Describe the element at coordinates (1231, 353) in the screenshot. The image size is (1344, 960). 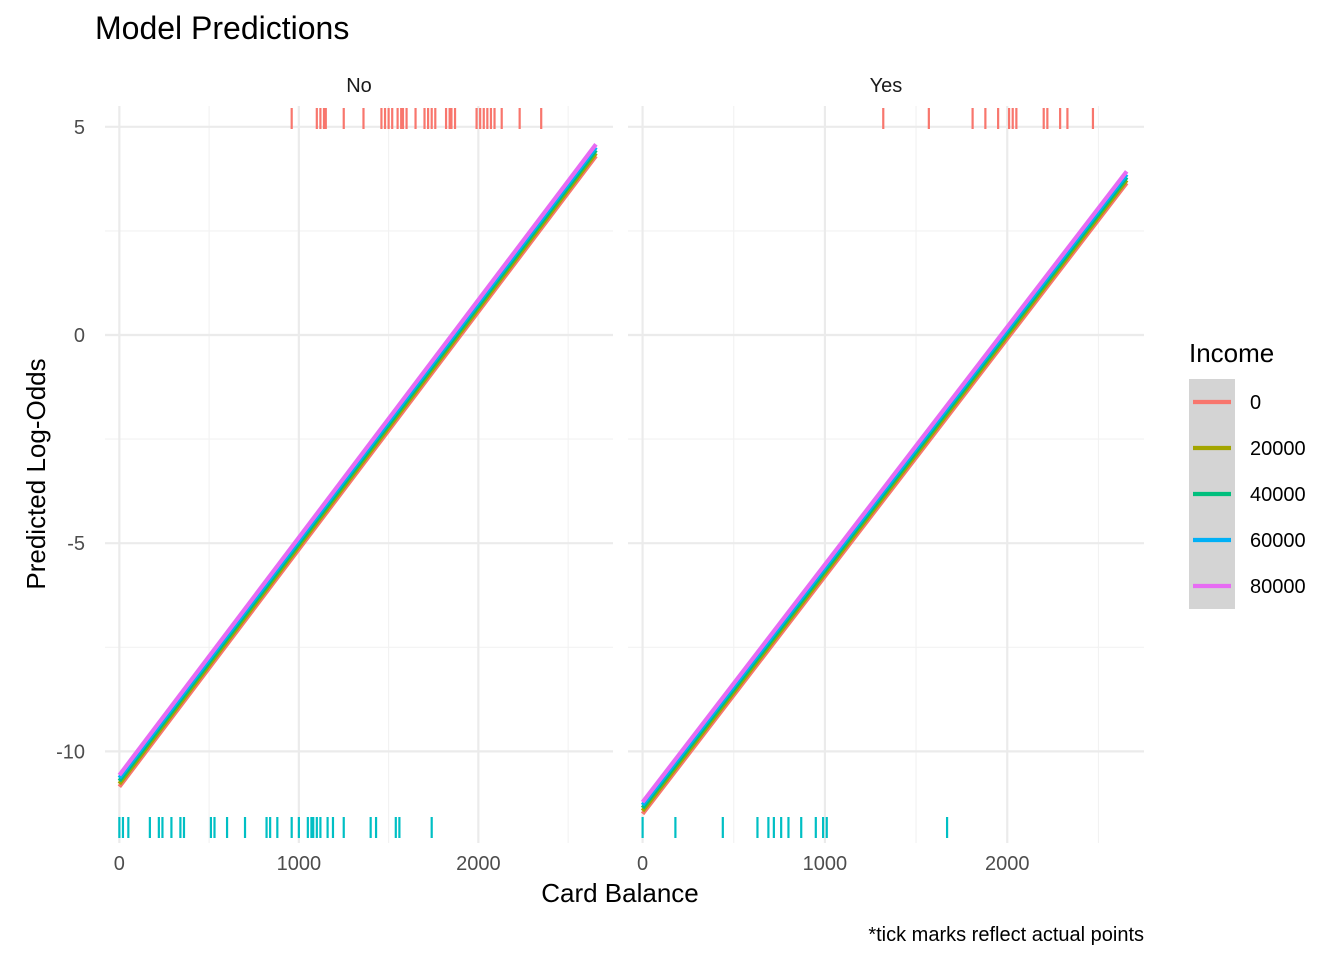
I see `legend-title: Income` at that location.